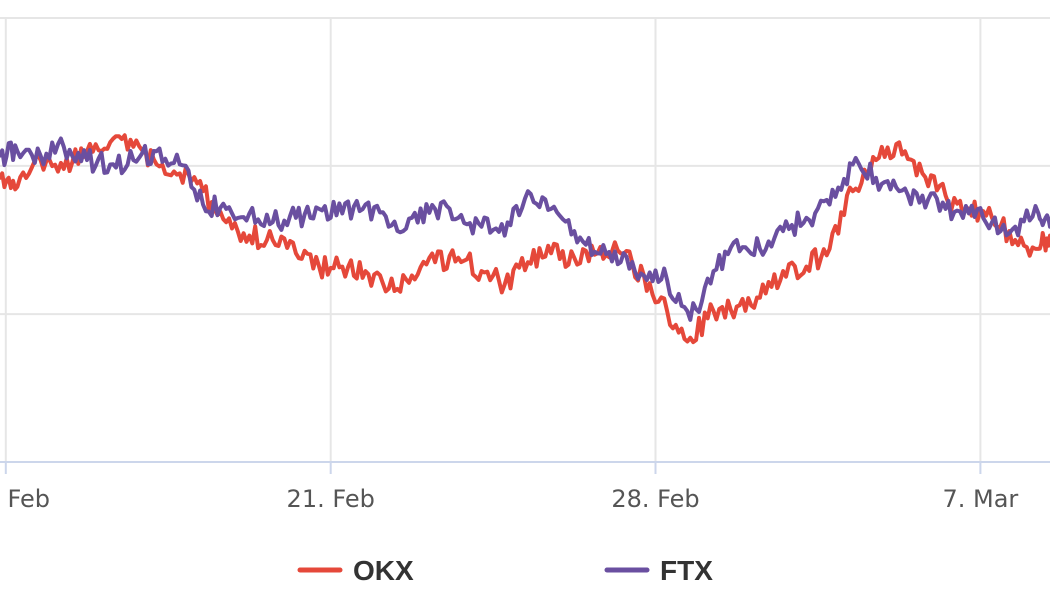 The width and height of the screenshot is (1050, 600). Describe the element at coordinates (25, 499) in the screenshot. I see `x-tick-label: 14. Feb` at that location.